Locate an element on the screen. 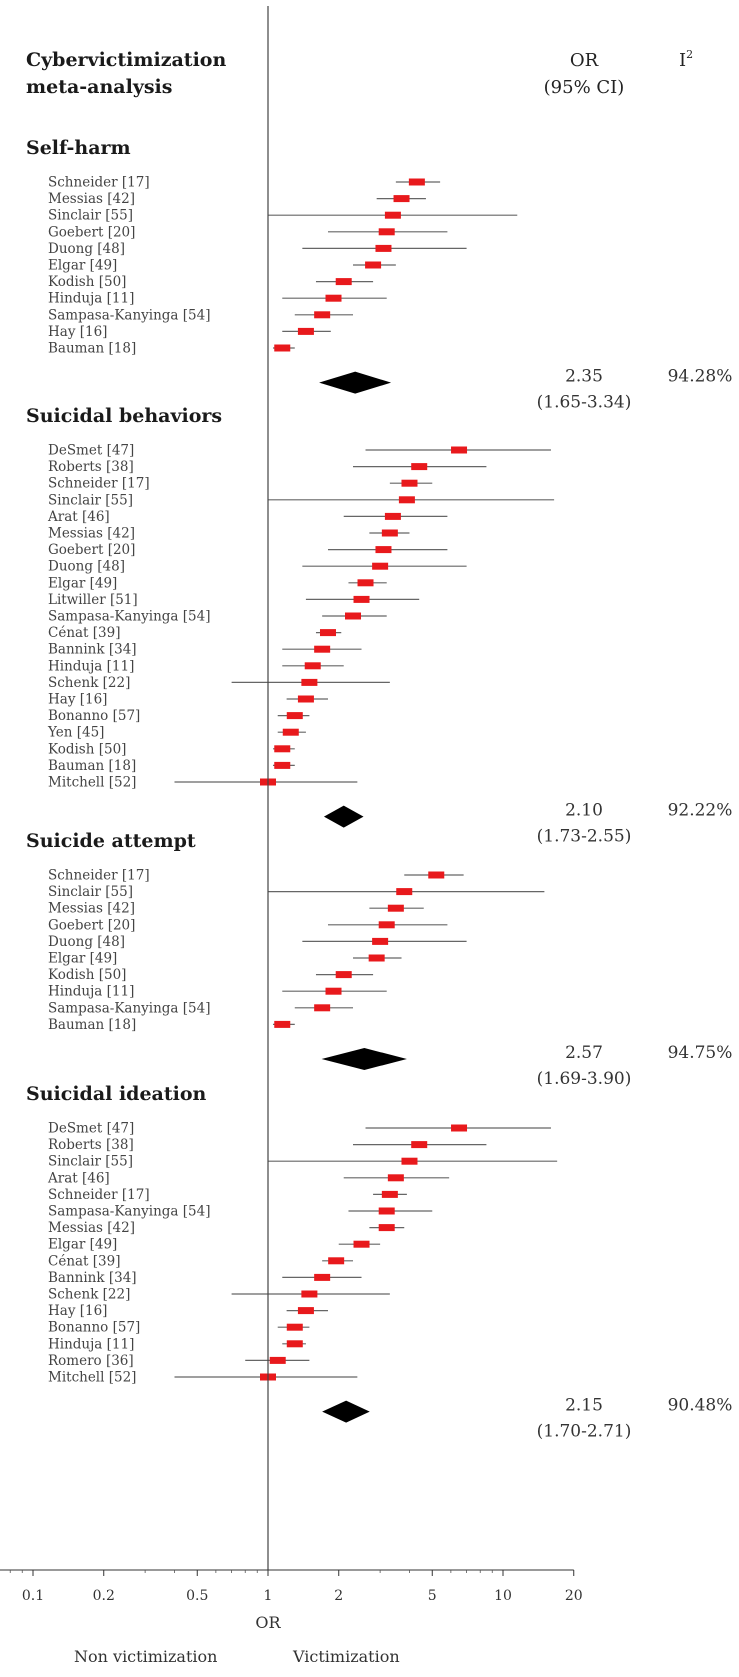 This screenshot has width=739, height=1677. study-row: Cénat [39] is located at coordinates (195, 633).